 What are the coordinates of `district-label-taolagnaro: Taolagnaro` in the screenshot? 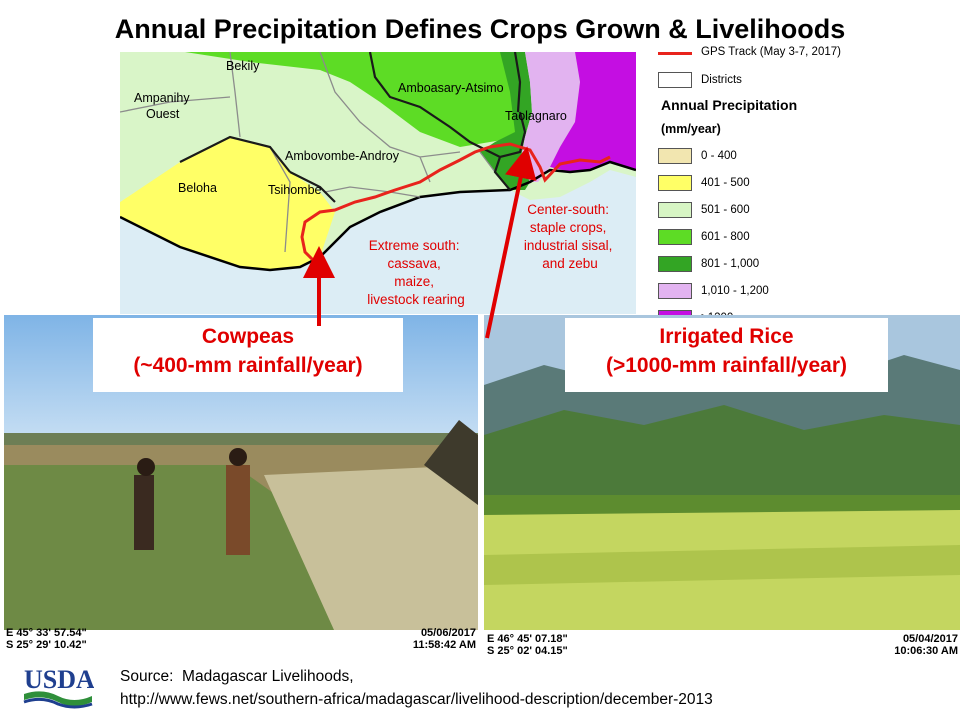 It's located at (536, 116).